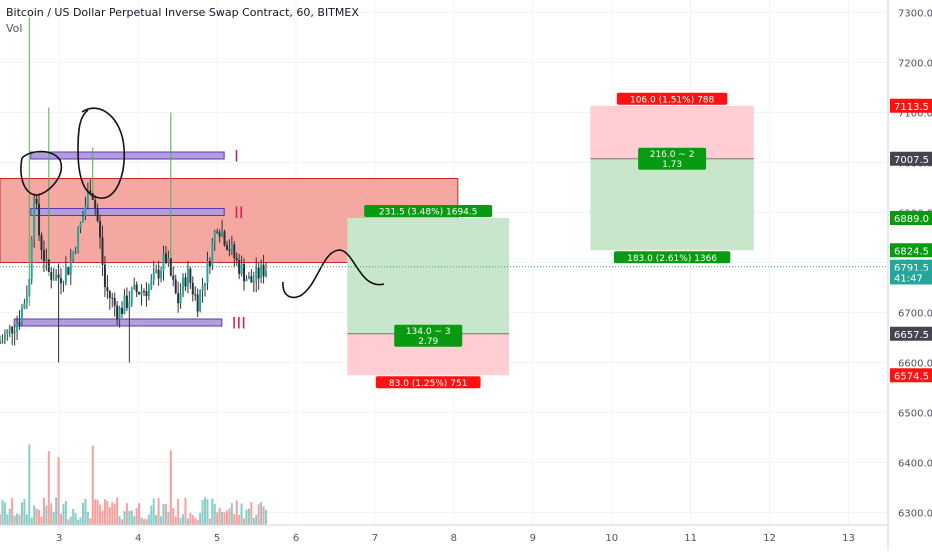  I want to click on volume-bars, so click(134, 484).